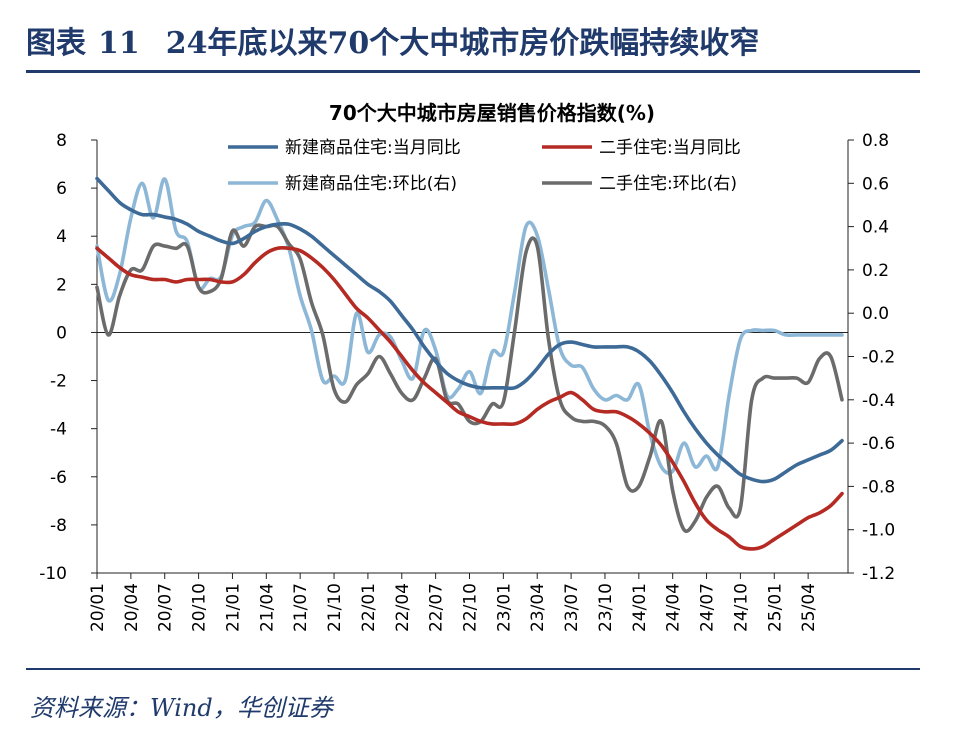  I want to click on x-tick-label: 25/04, so click(809, 607).